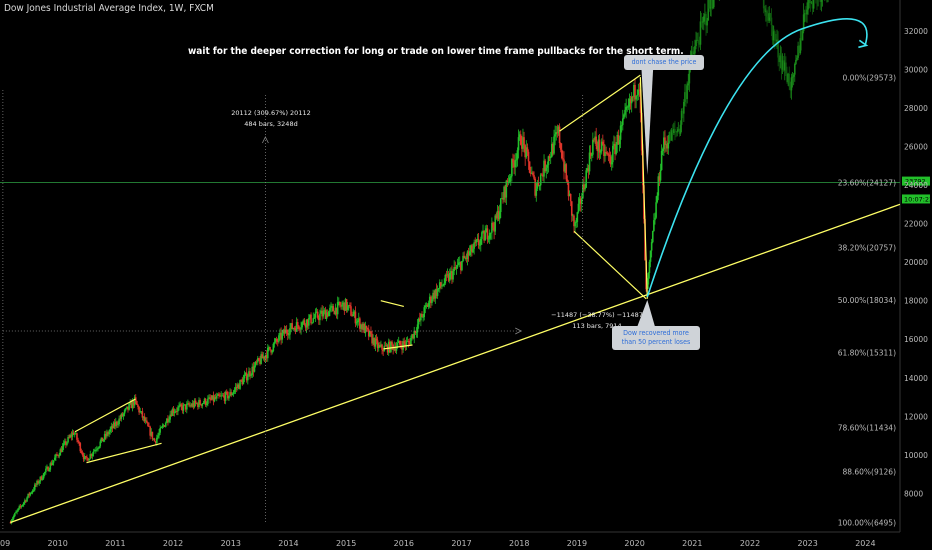 This screenshot has width=932, height=550. Describe the element at coordinates (916, 416) in the screenshot. I see `y-tick-label: 12000` at that location.